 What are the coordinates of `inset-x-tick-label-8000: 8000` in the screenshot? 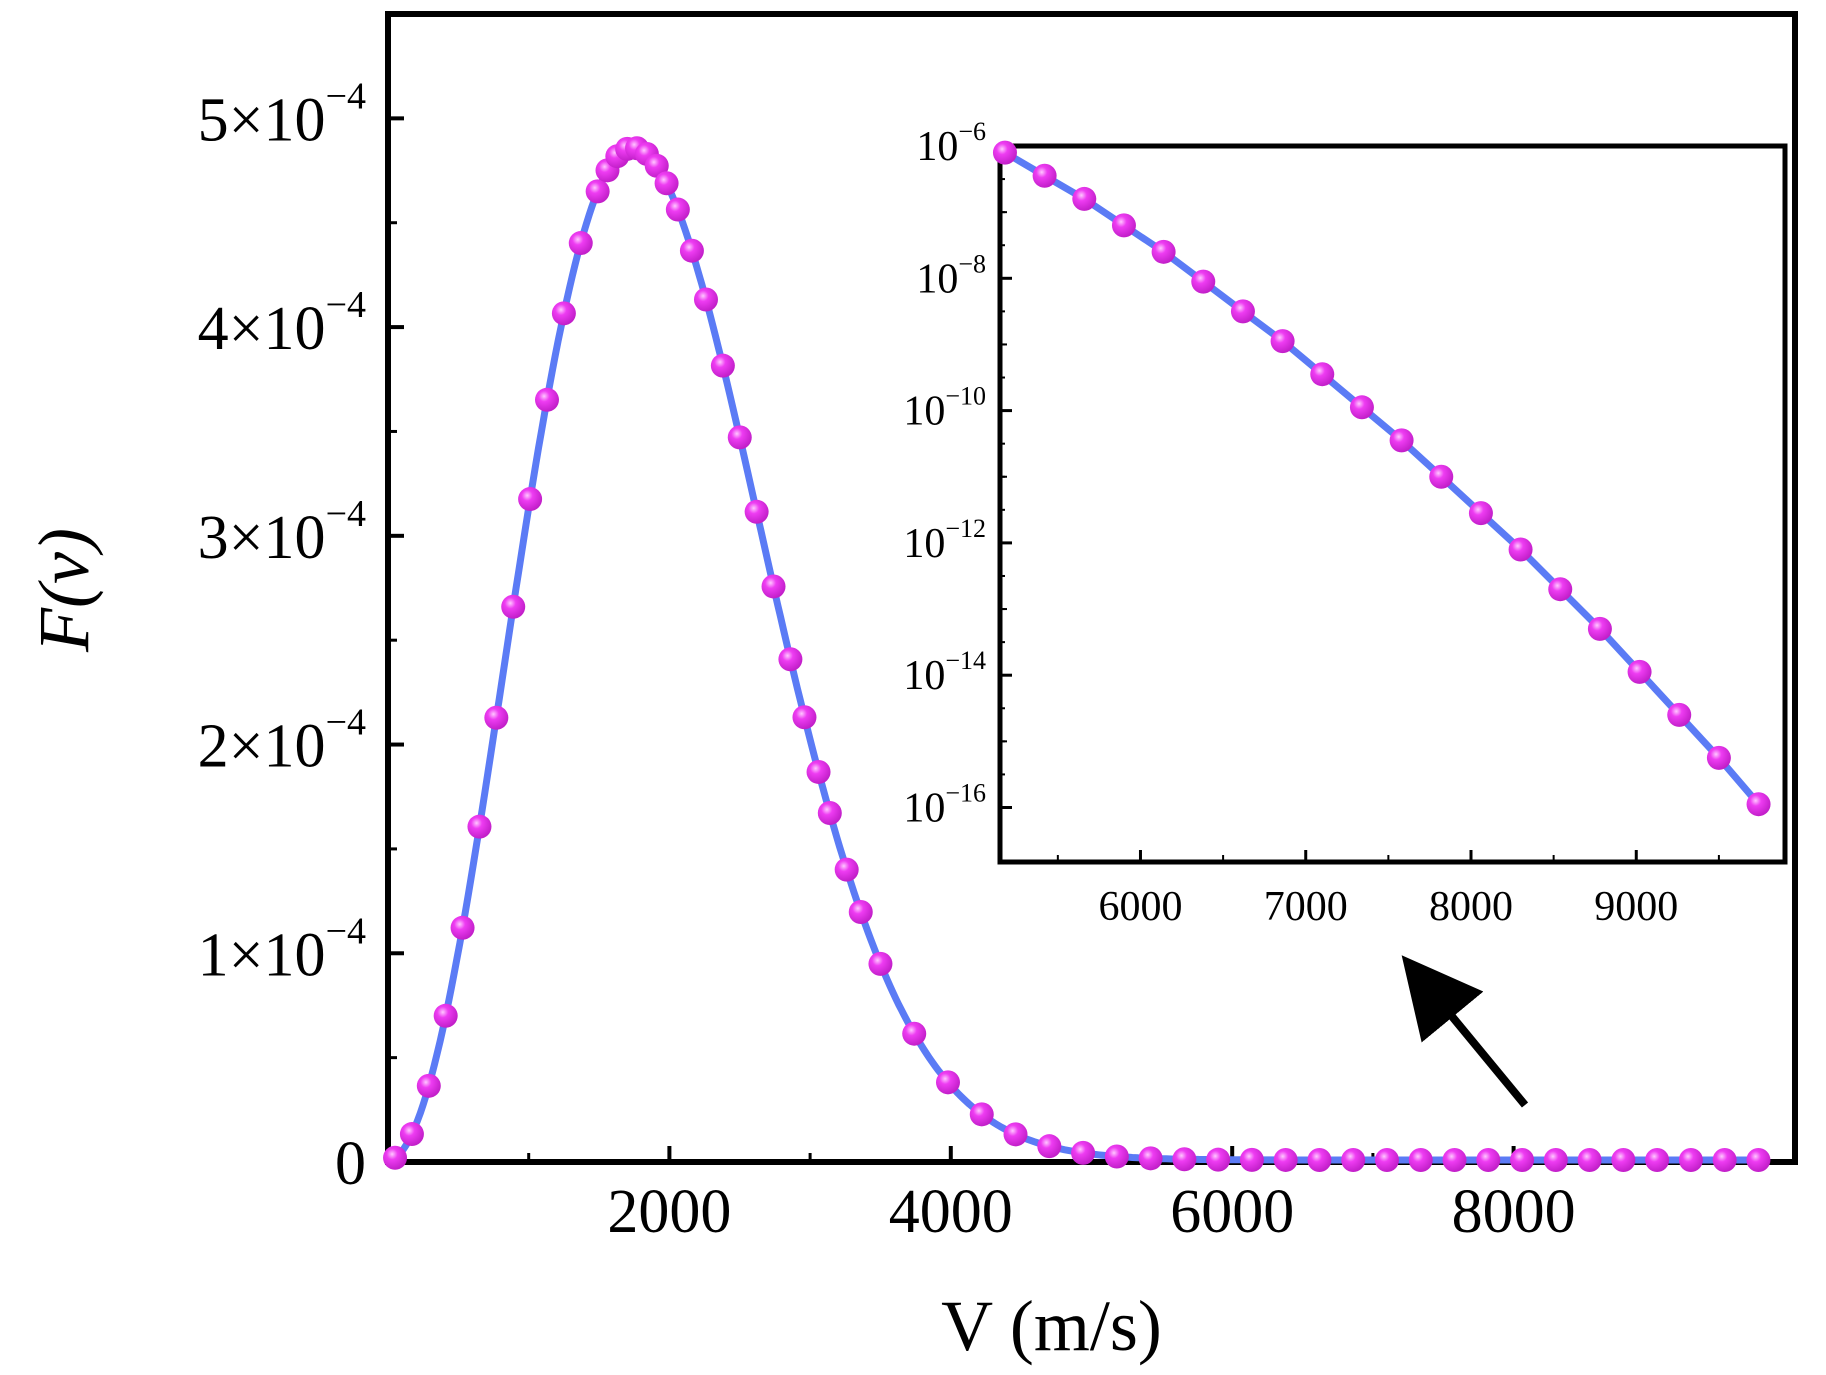 It's located at (1471, 907).